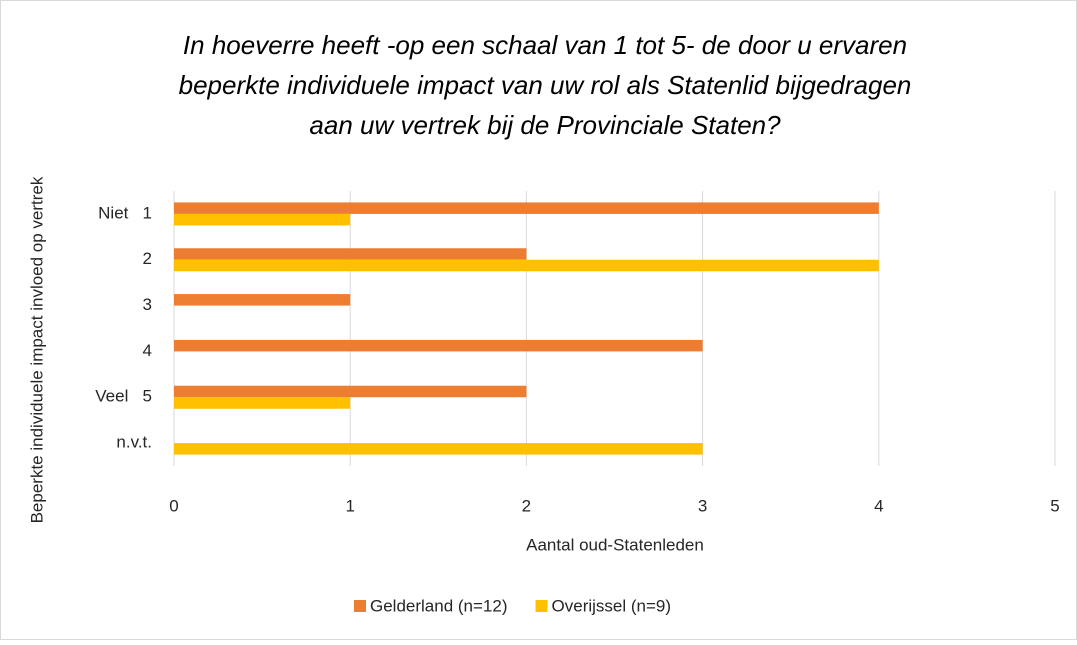 The image size is (1077, 645). Describe the element at coordinates (526, 505) in the screenshot. I see `x-tick-label: 2` at that location.